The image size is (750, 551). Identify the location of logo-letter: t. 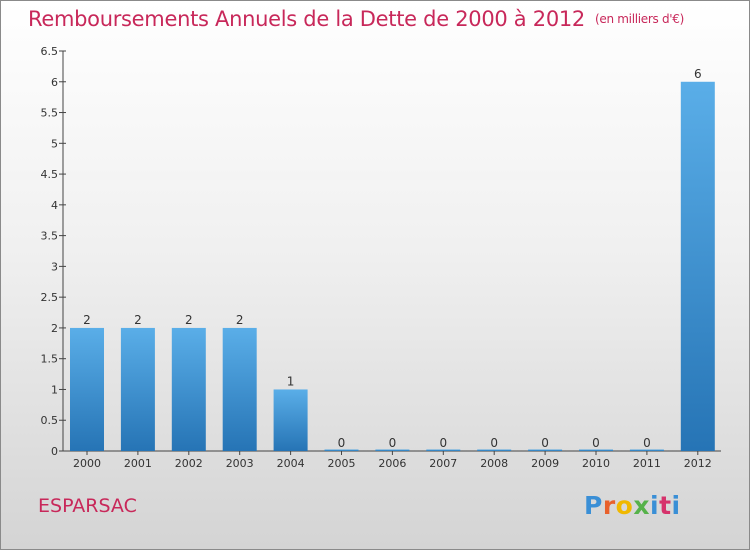
(665, 505).